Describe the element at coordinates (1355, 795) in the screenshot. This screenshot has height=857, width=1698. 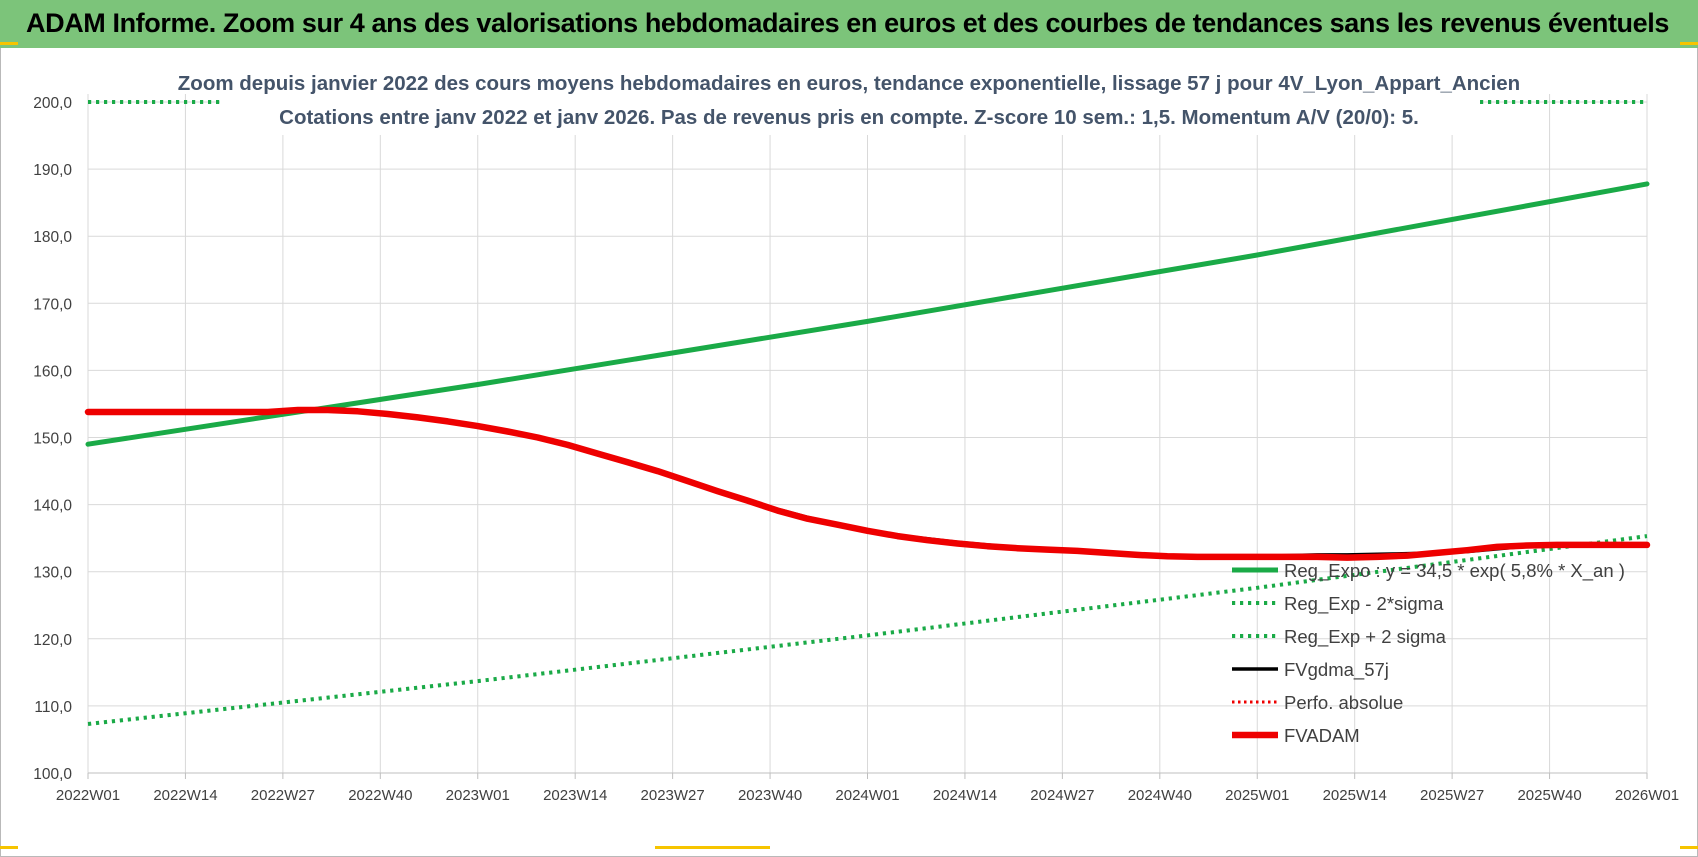
I see `x-tick-label: 2025W14` at that location.